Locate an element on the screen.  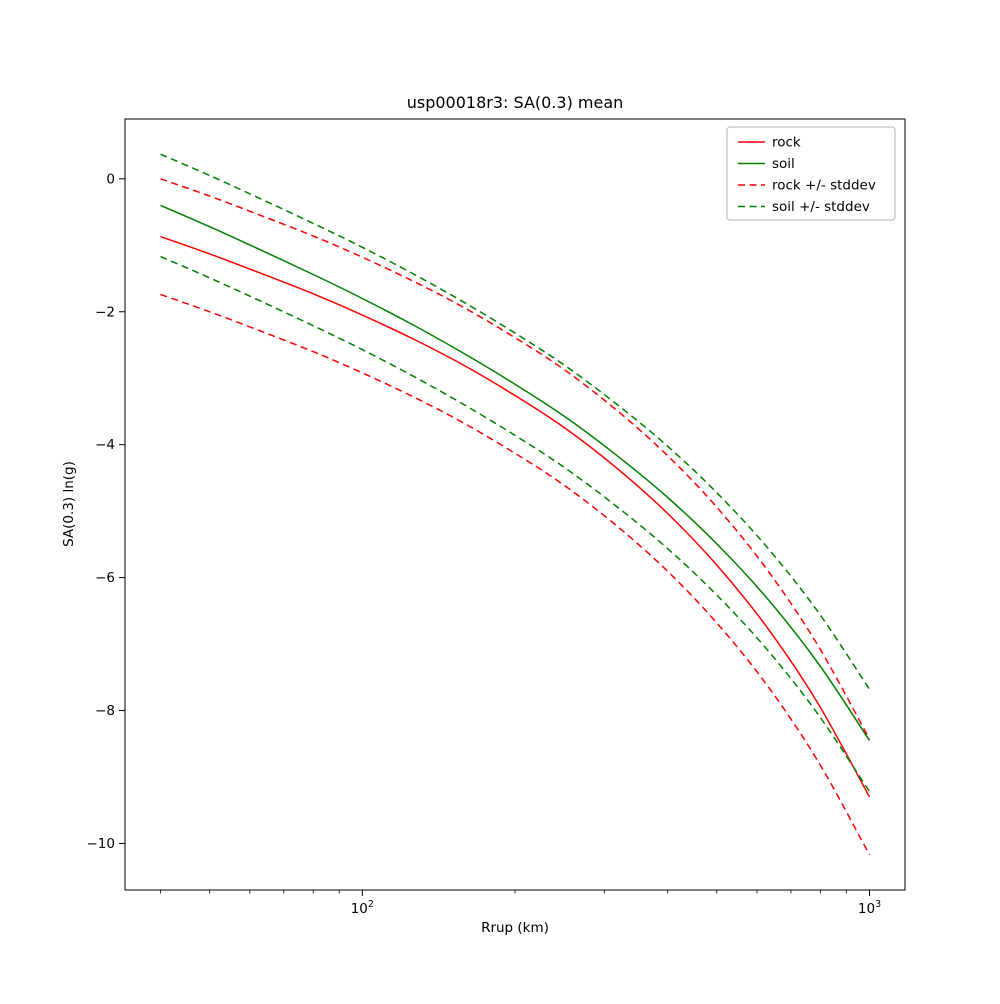
legend: rock soil rock +/- stddev soil +/- stddev is located at coordinates (811, 173).